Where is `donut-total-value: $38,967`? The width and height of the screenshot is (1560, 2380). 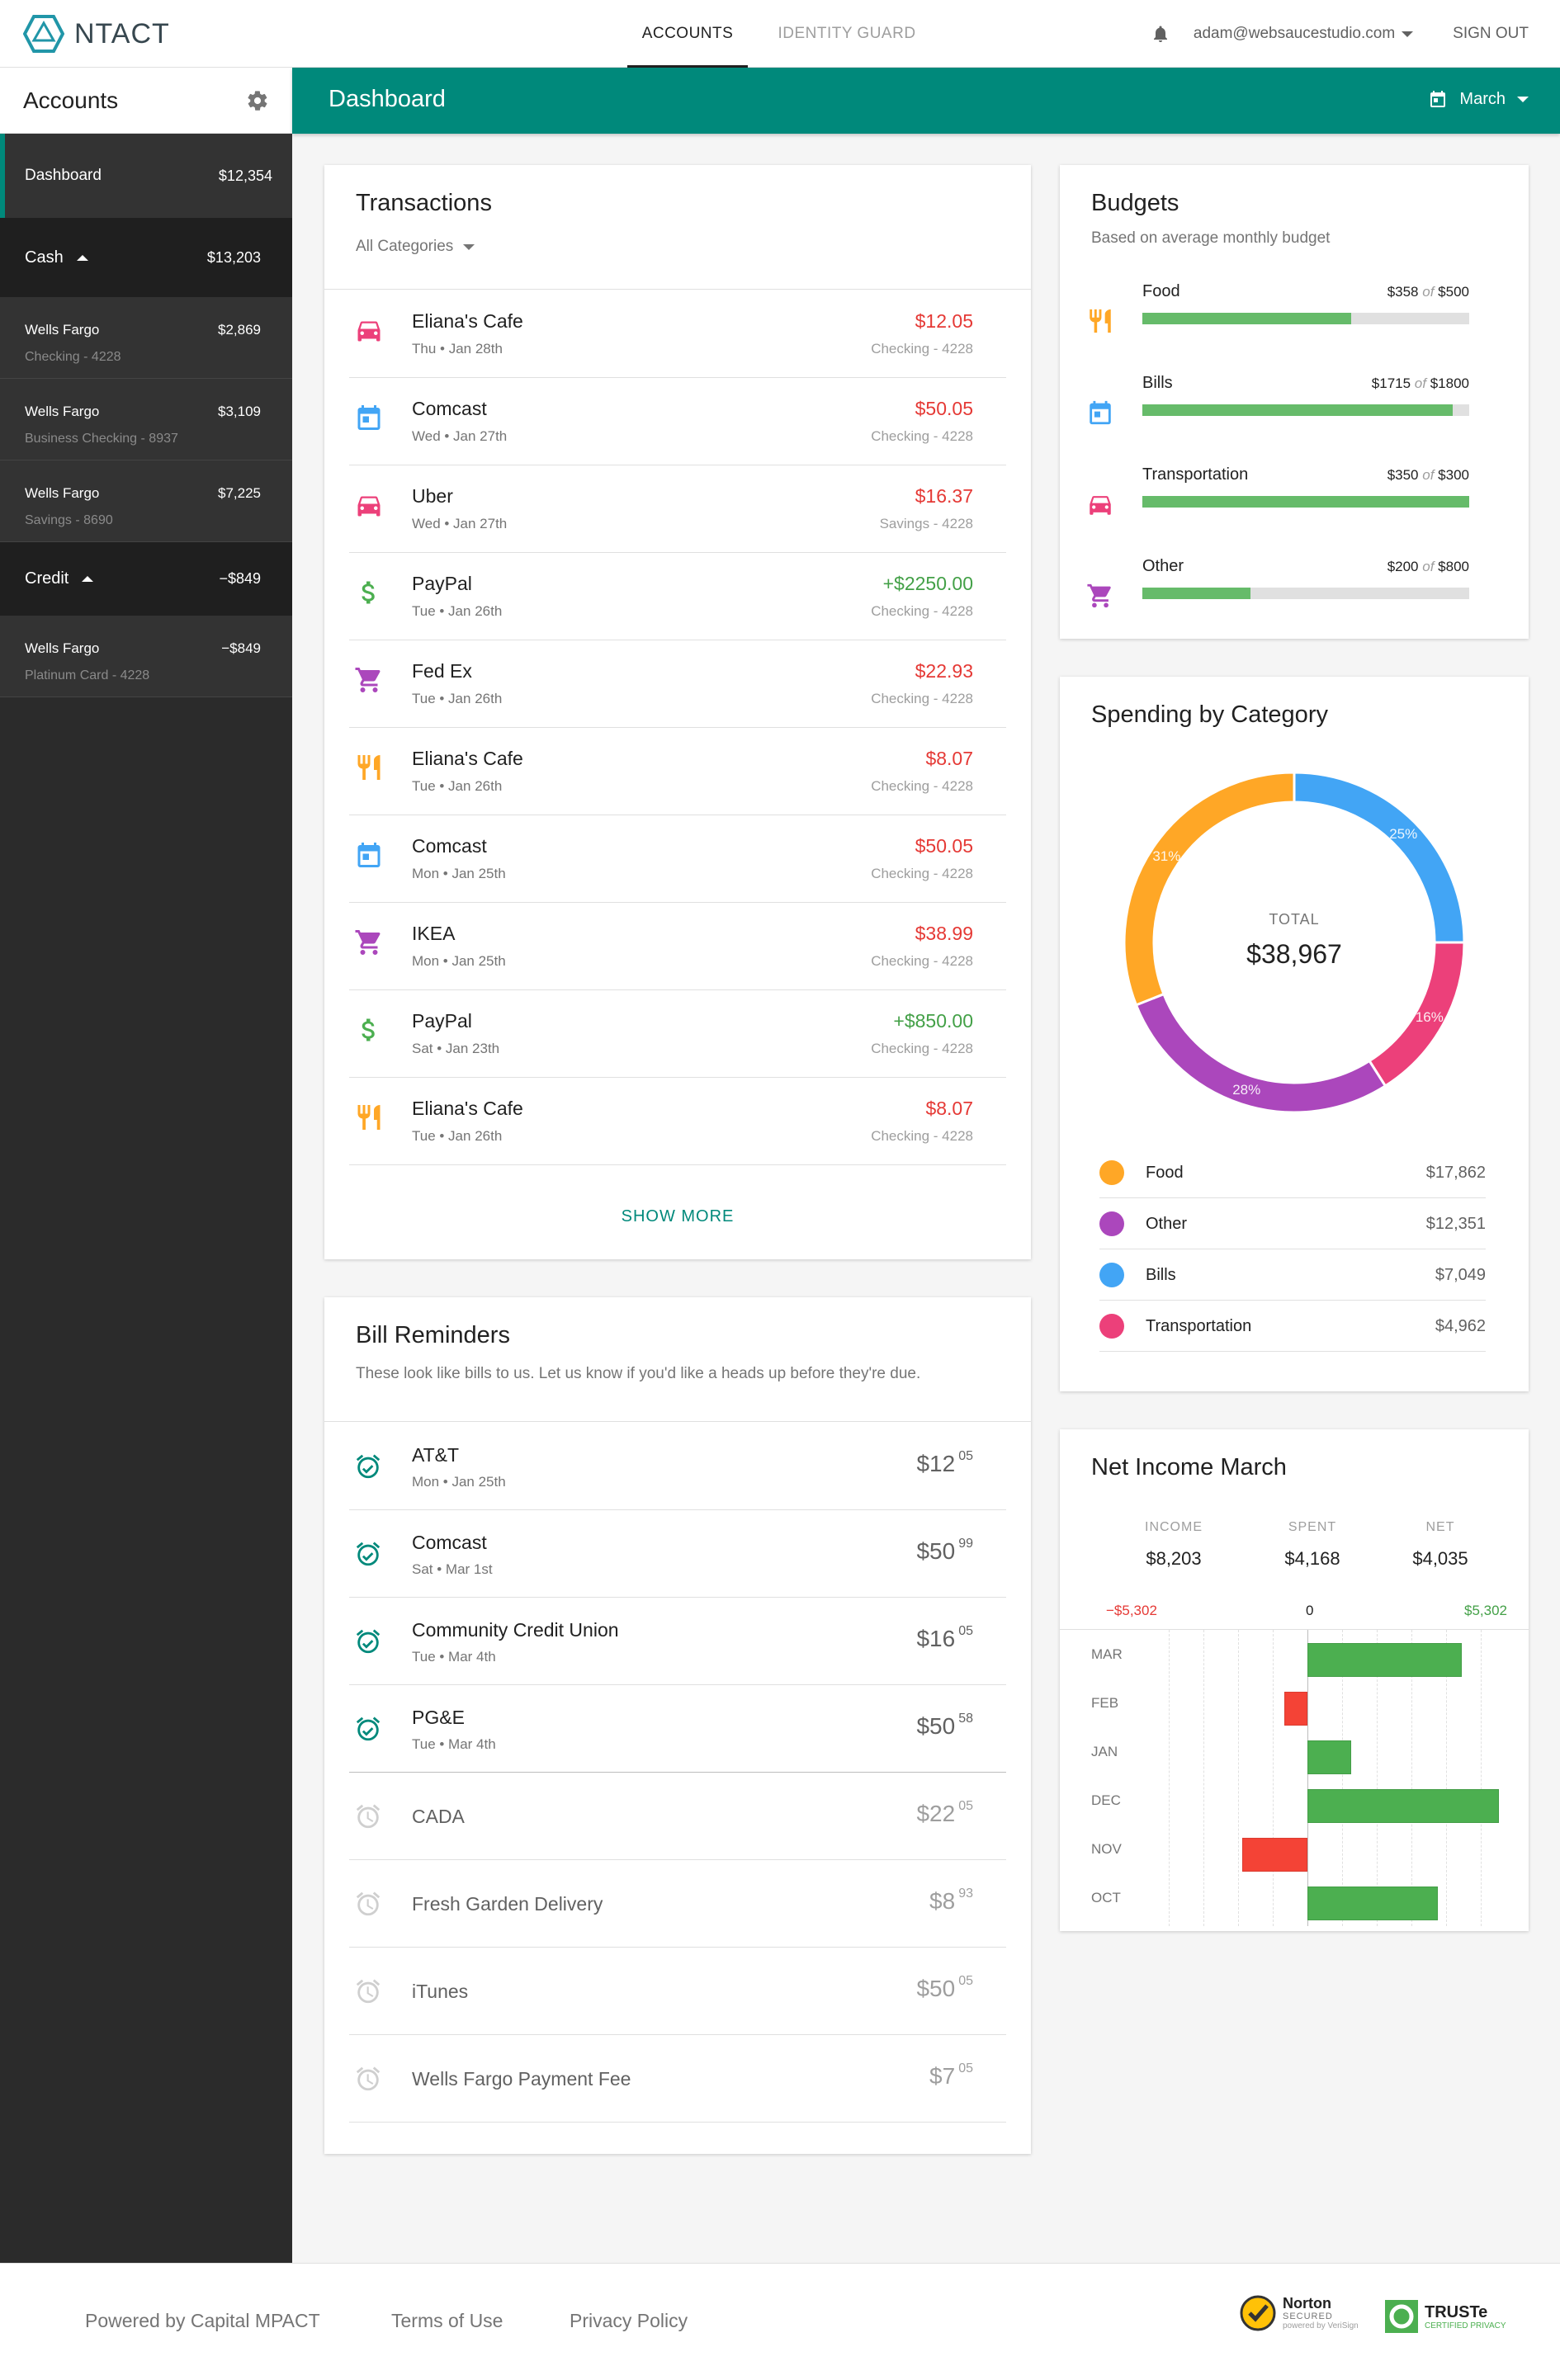
donut-total-value: $38,967 is located at coordinates (1294, 954).